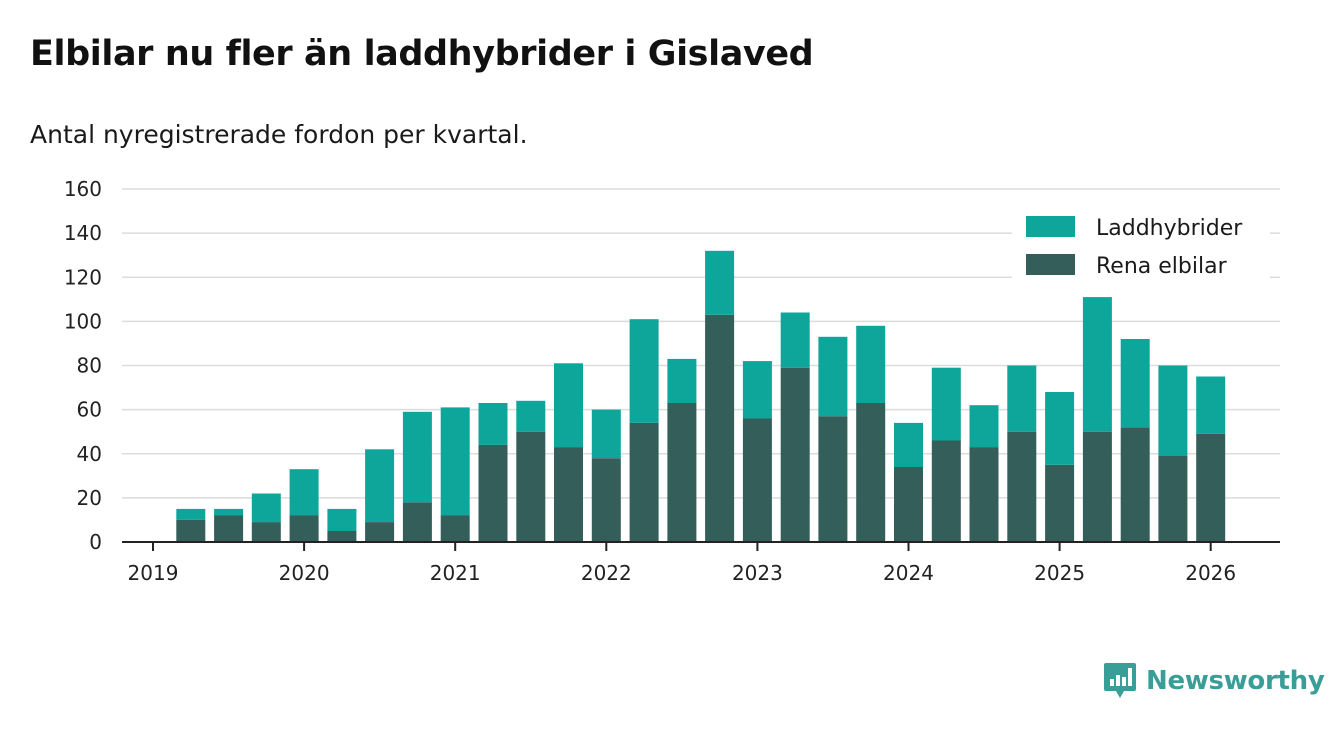  Describe the element at coordinates (606, 573) in the screenshot. I see `x-tick-label: 2022` at that location.